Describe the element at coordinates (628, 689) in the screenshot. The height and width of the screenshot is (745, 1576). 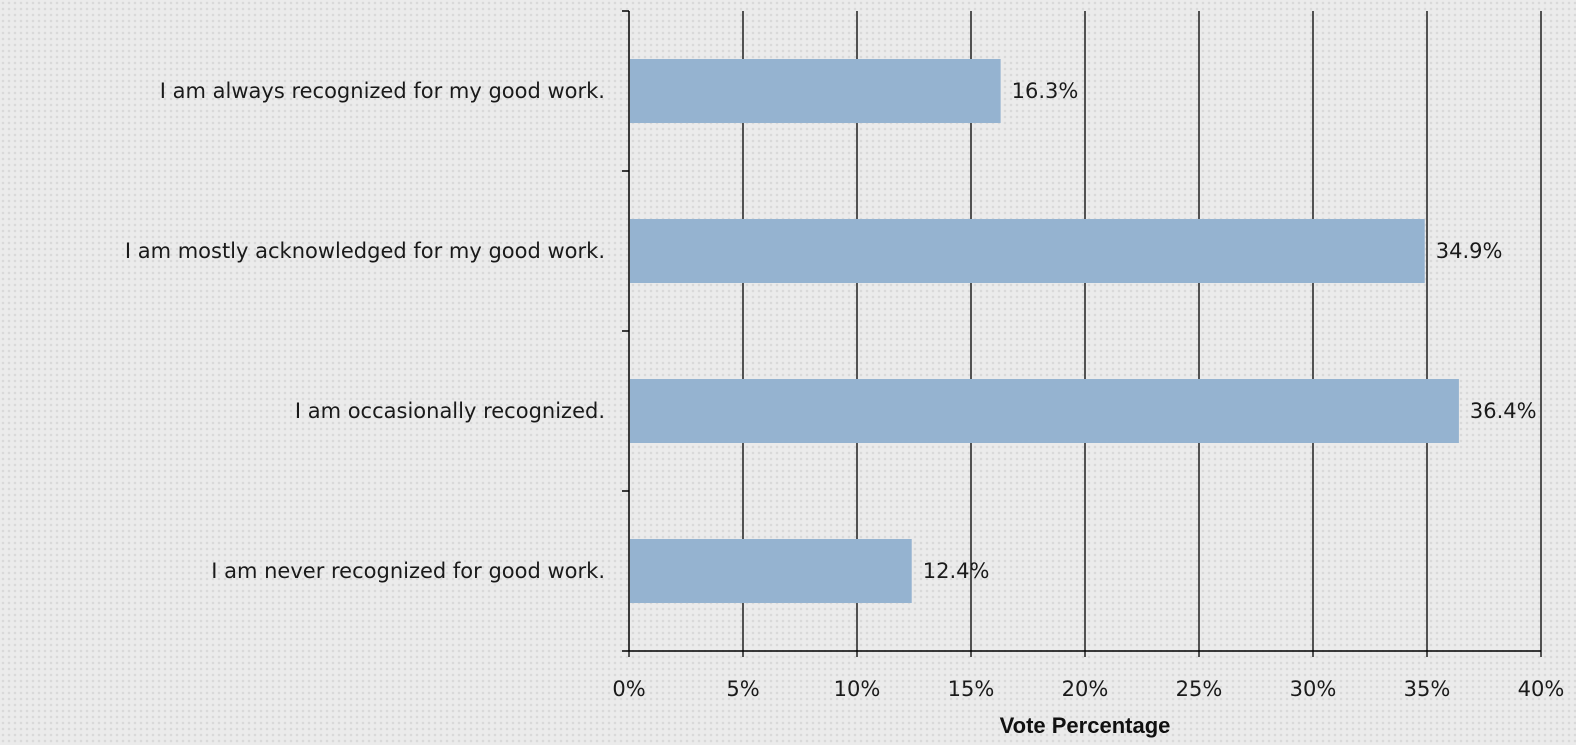
I see `x-tick-label: 0%` at that location.